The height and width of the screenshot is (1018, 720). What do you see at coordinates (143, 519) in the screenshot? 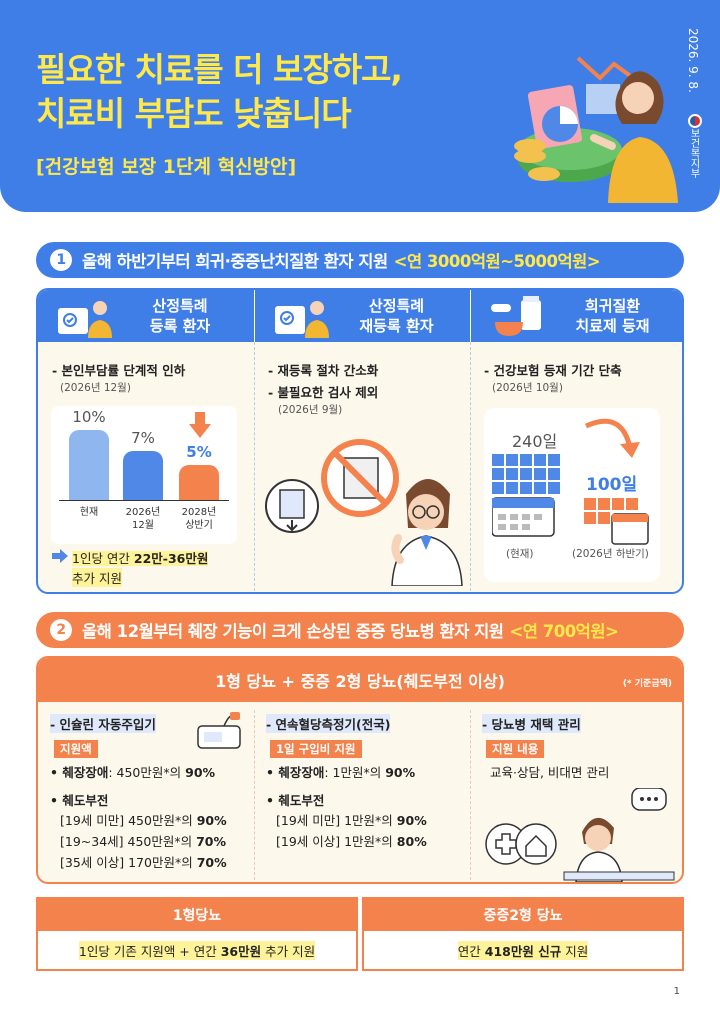
I see `tick-2026-12: 2026년 12월` at bounding box center [143, 519].